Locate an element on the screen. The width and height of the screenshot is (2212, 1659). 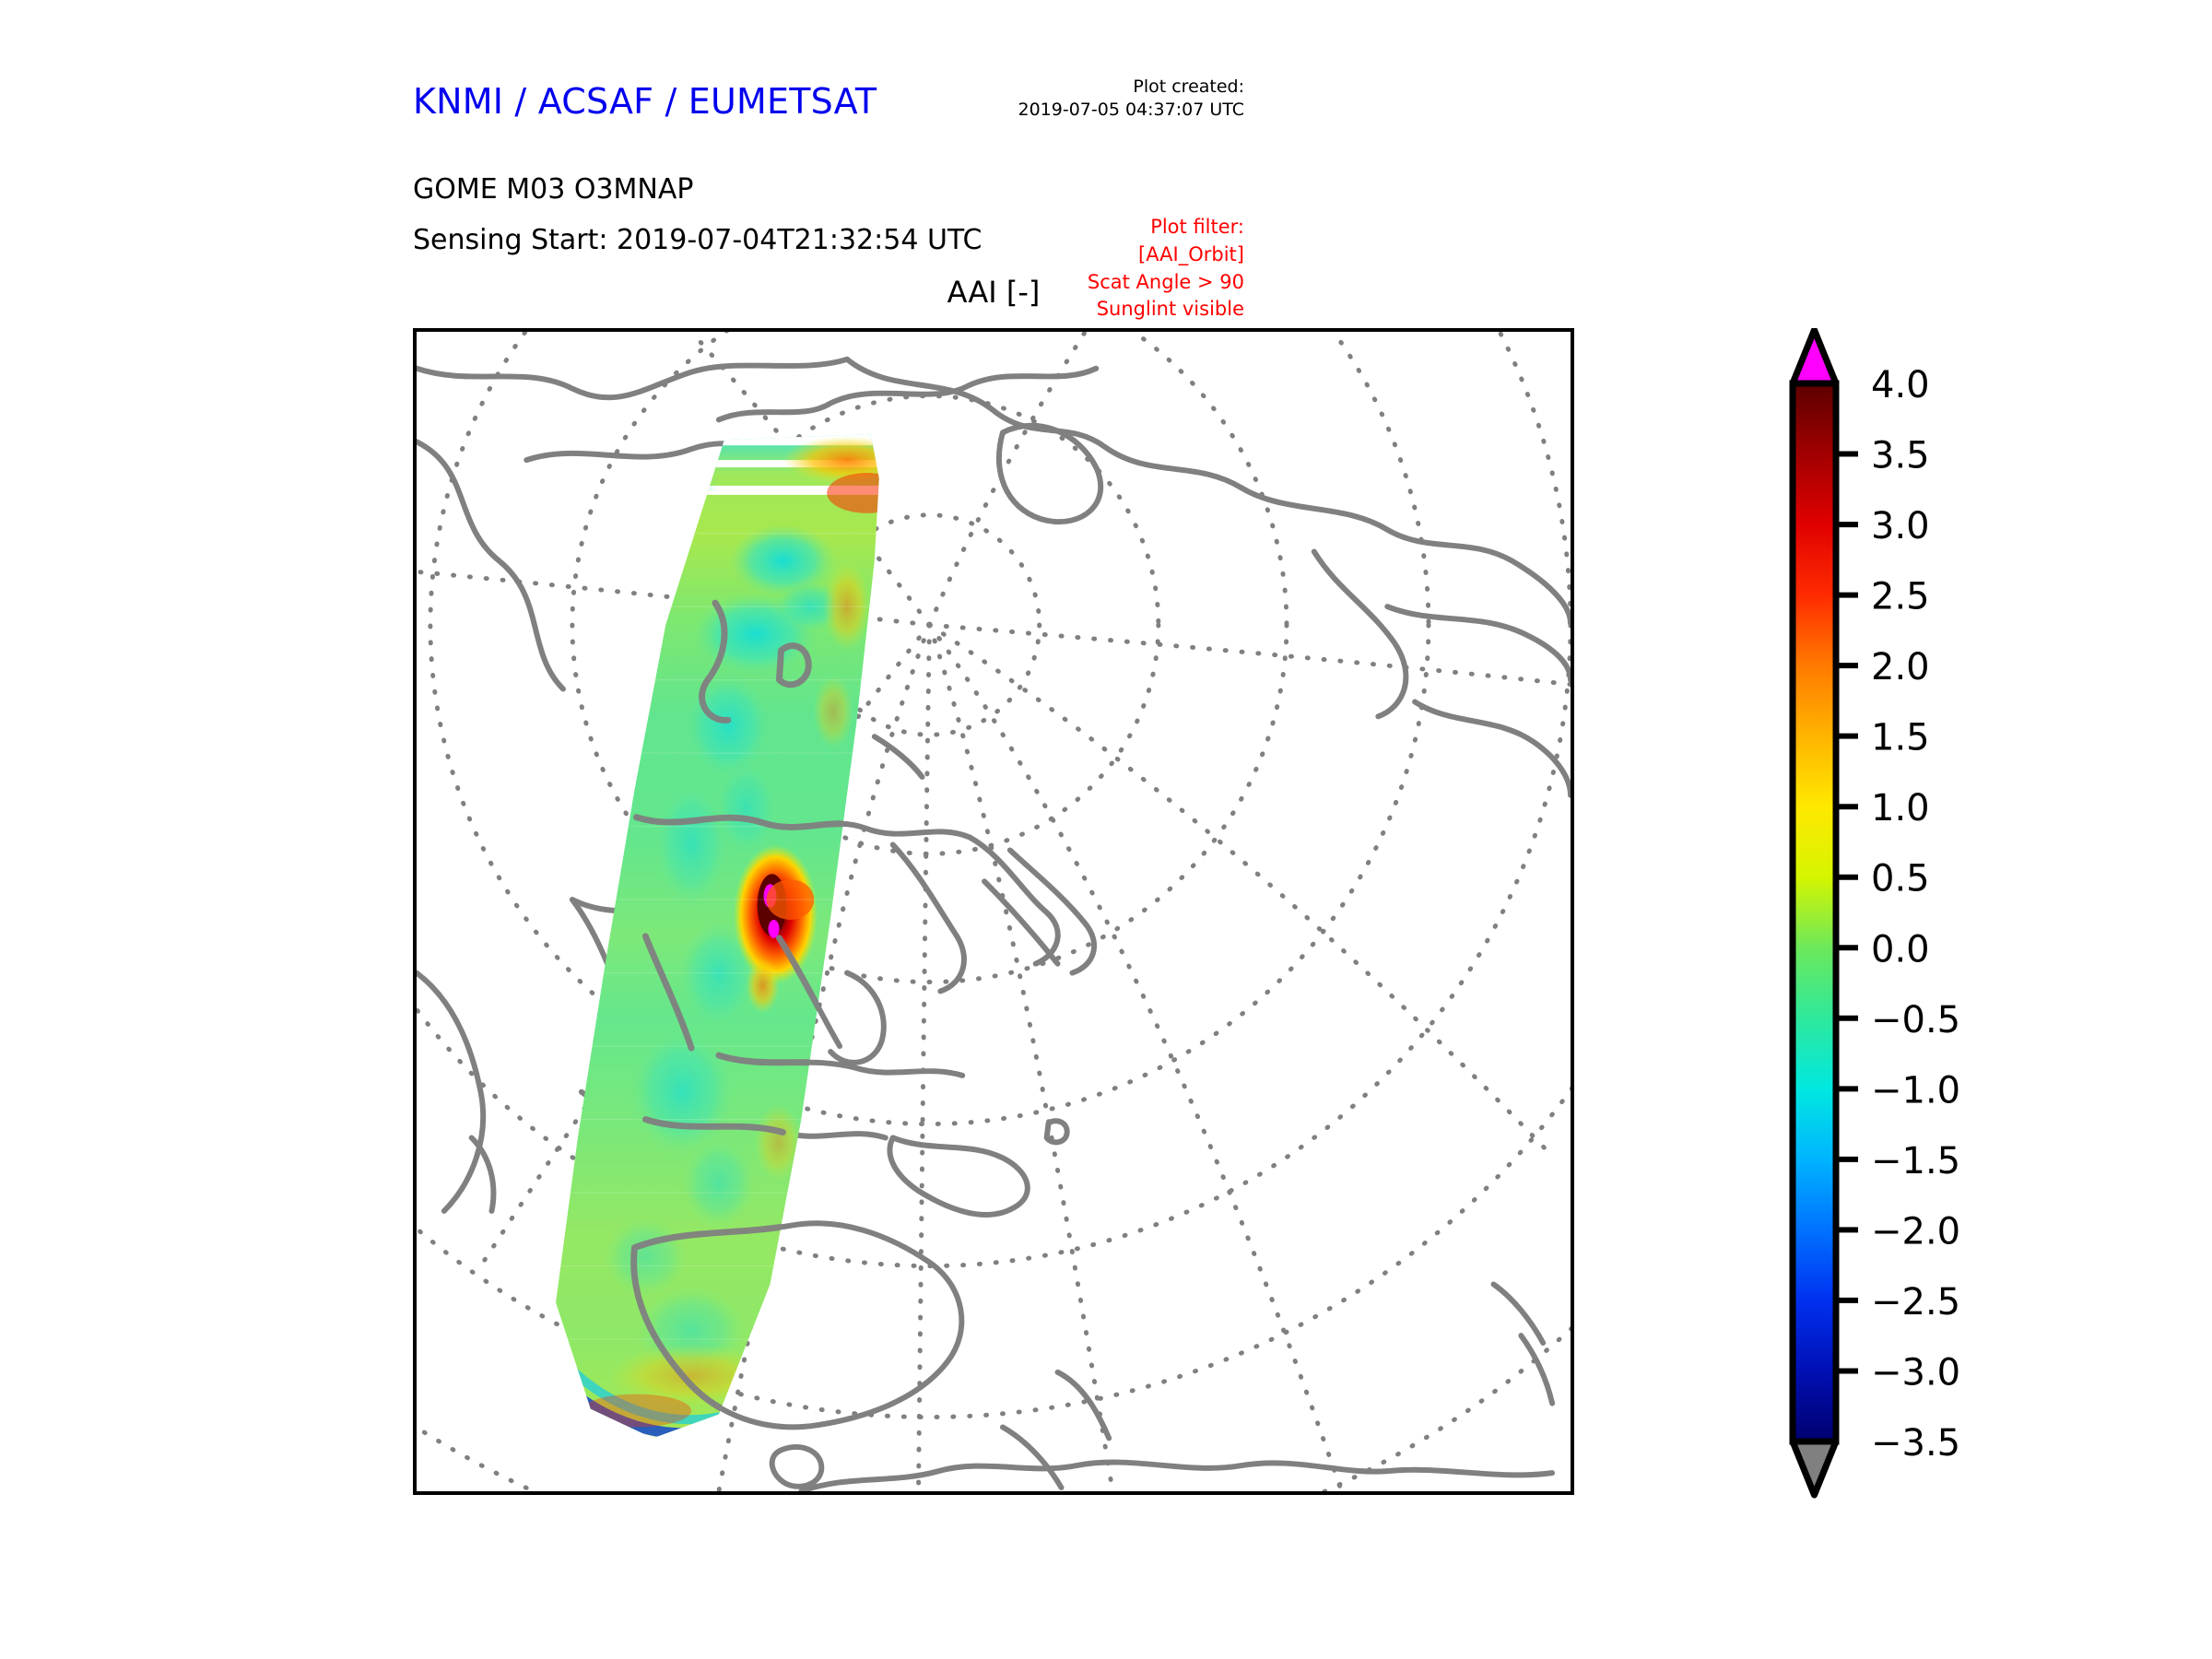
colorbar-tick-label: −3.0 is located at coordinates (1915, 1372).